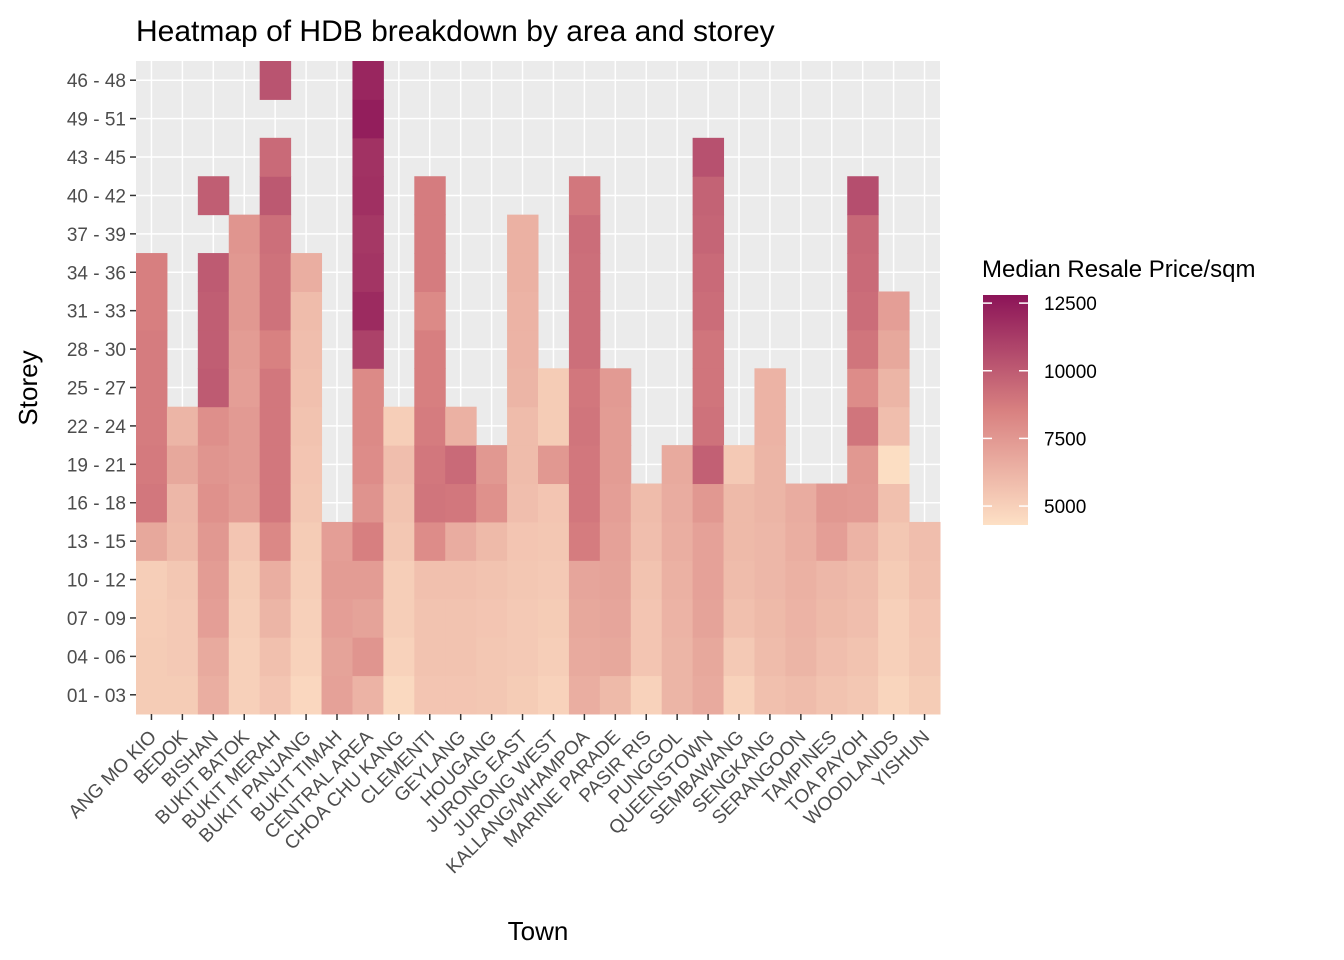  Describe the element at coordinates (96, 581) in the screenshot. I see `y-tick-label: 10 - 12` at that location.